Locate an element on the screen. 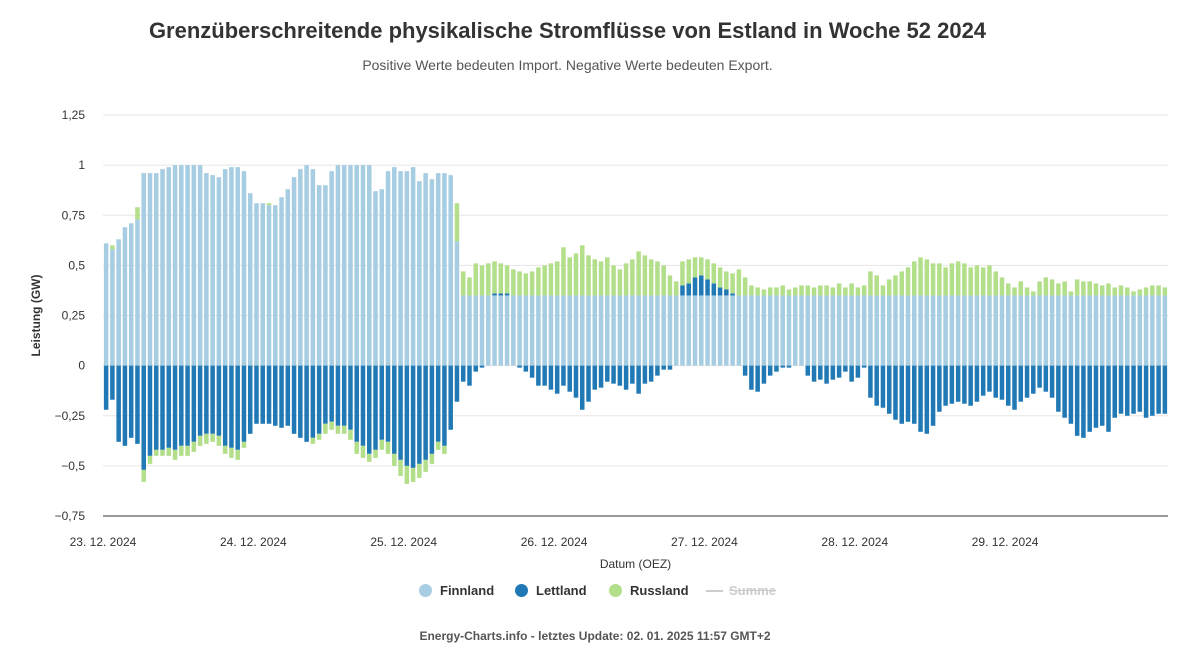  y-tick-label: −0,5 is located at coordinates (73, 466).